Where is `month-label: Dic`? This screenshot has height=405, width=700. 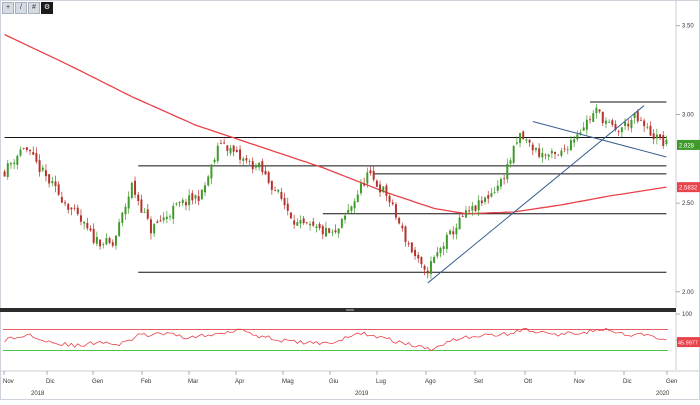 month-label: Dic is located at coordinates (50, 382).